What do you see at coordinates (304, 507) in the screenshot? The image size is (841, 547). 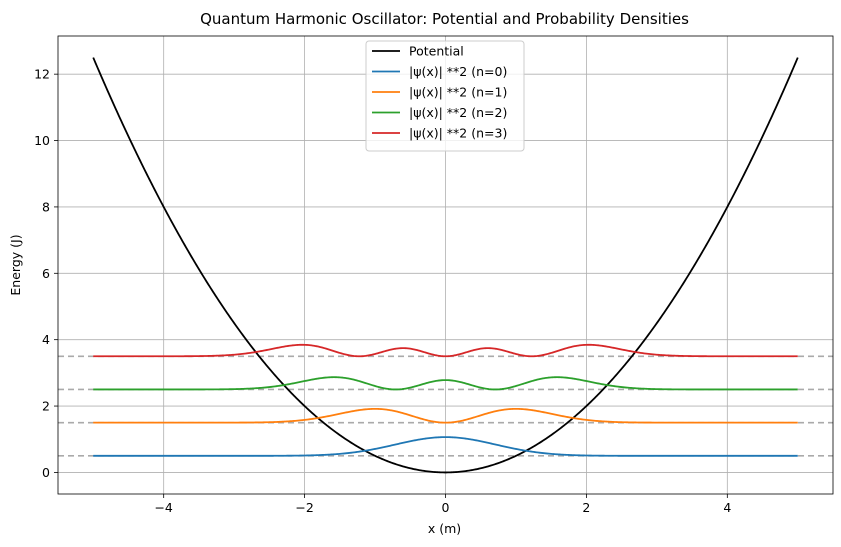 I see `x-tick-label: −2` at bounding box center [304, 507].